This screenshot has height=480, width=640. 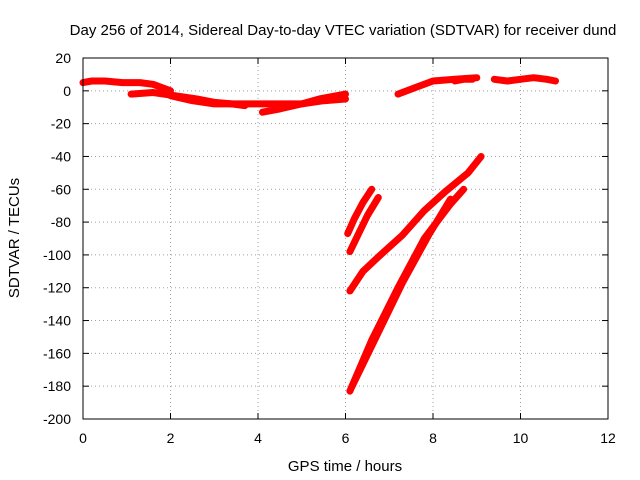 What do you see at coordinates (61, 189) in the screenshot?
I see `y-tick-label: -60` at bounding box center [61, 189].